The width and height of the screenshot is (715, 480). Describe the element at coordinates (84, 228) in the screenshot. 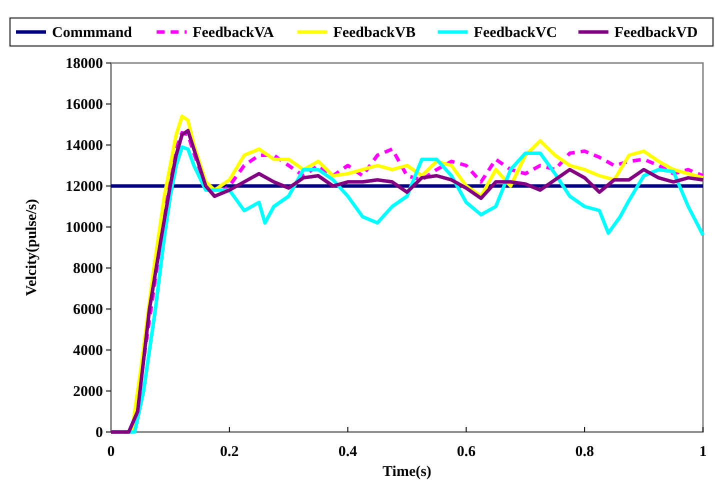

I see `y-tick-label: 10000` at that location.